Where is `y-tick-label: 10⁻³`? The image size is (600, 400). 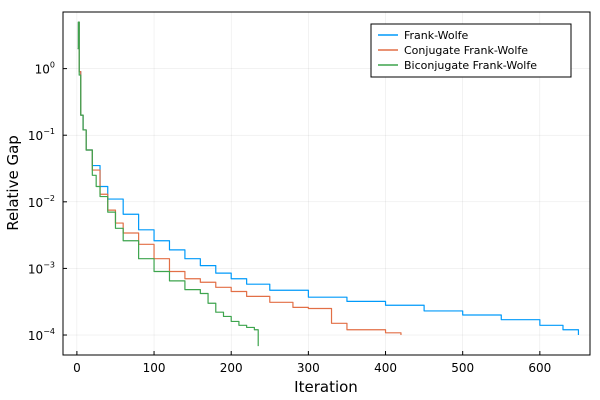
y-tick-label: 10⁻³ is located at coordinates (41, 268).